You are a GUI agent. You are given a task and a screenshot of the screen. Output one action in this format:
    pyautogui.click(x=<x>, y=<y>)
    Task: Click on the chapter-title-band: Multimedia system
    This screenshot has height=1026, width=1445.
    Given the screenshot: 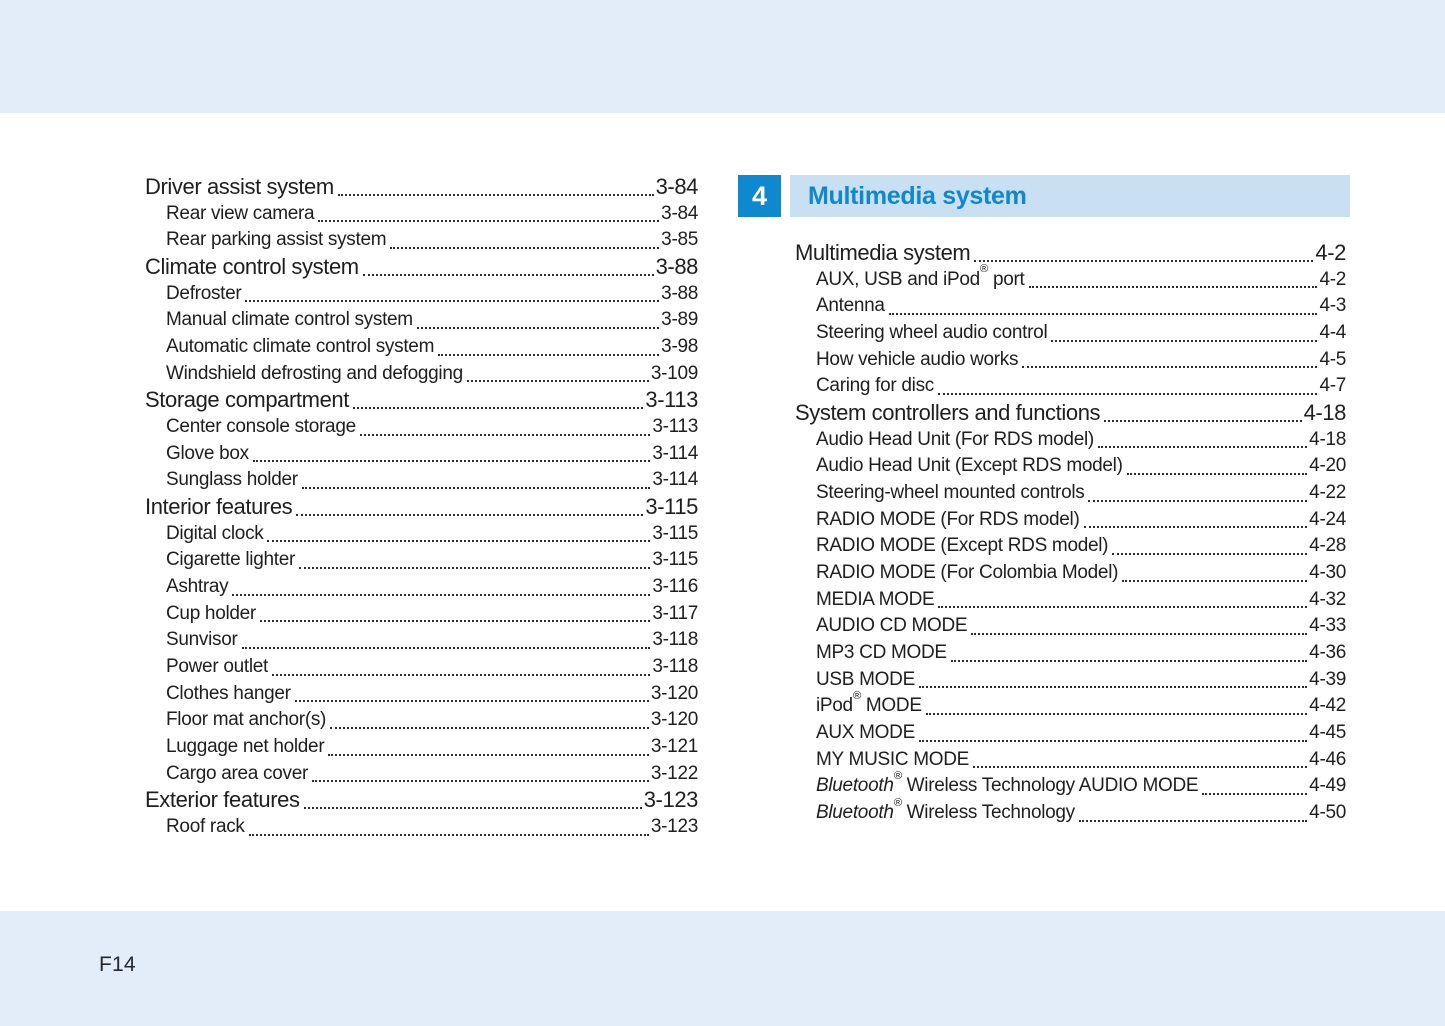 What is the action you would take?
    pyautogui.click(x=1070, y=196)
    